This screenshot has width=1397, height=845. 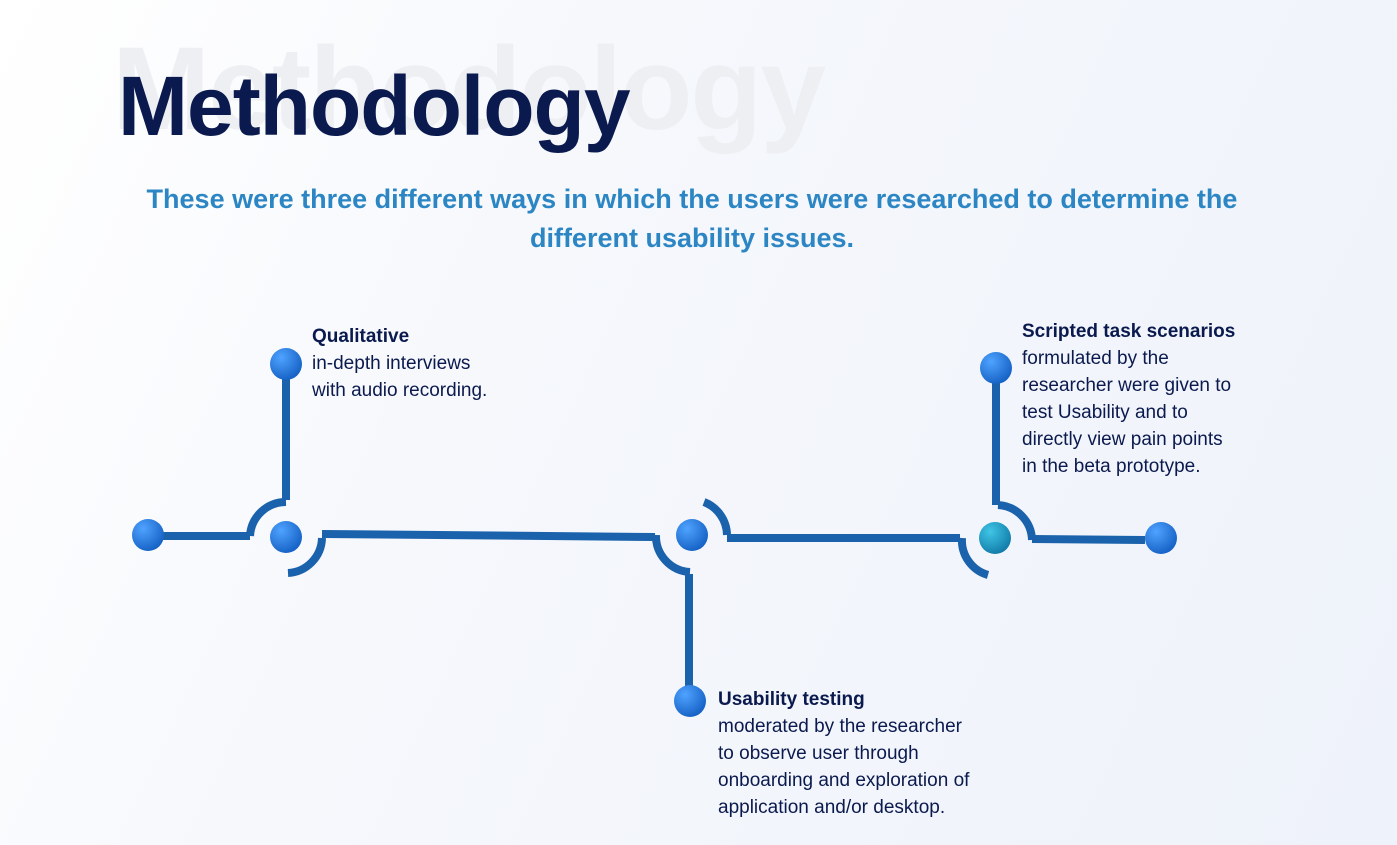 What do you see at coordinates (1161, 538) in the screenshot?
I see `timeline-end-node` at bounding box center [1161, 538].